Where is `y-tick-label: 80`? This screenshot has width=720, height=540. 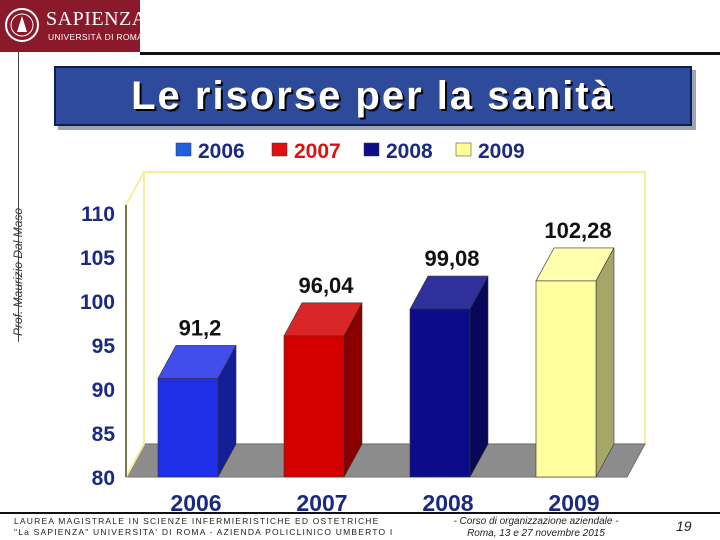 y-tick-label: 80 is located at coordinates (103, 478).